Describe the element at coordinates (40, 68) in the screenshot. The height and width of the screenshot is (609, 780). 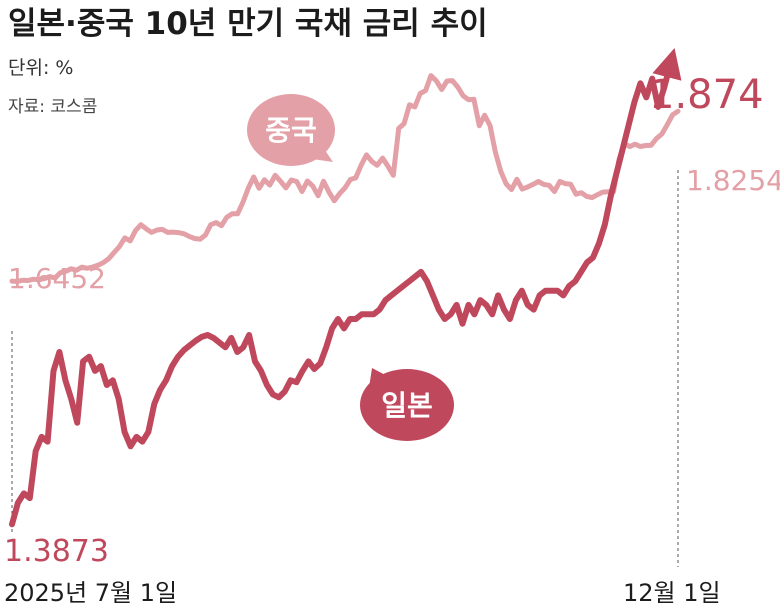
I see `unit-label: 단위: %` at that location.